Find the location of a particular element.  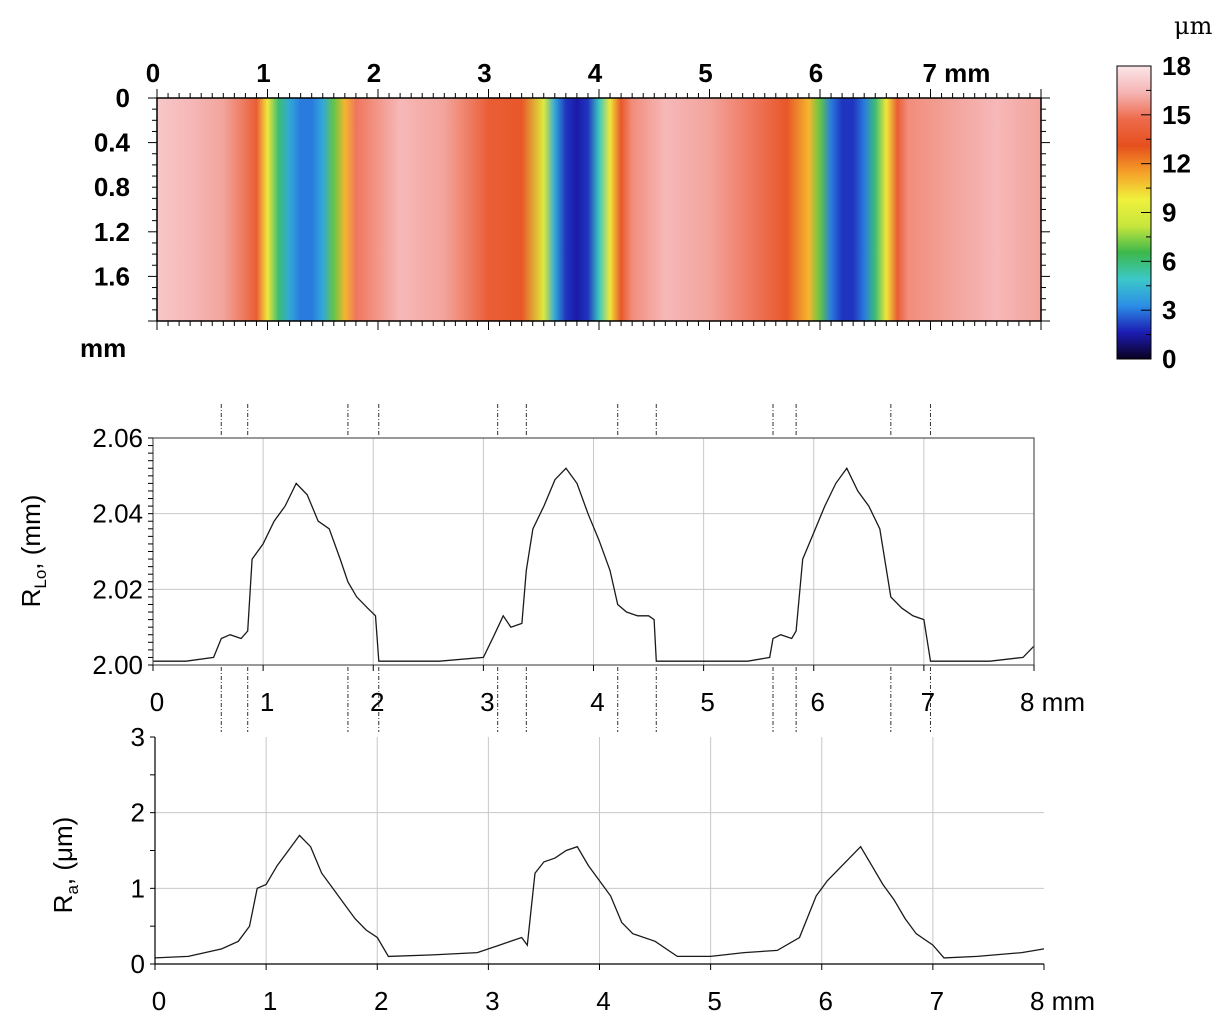

ra-x-tick-labels: 0 1 2 3 4 5 6 7 8 mm is located at coordinates (623, 1000).